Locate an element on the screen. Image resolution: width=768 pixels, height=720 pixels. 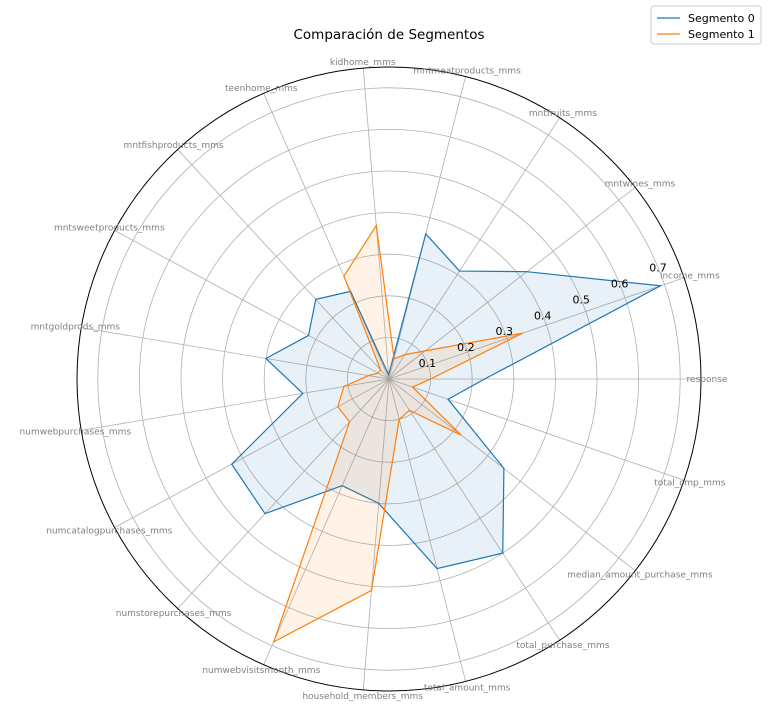
axis-label: mntwines_mms is located at coordinates (640, 185).